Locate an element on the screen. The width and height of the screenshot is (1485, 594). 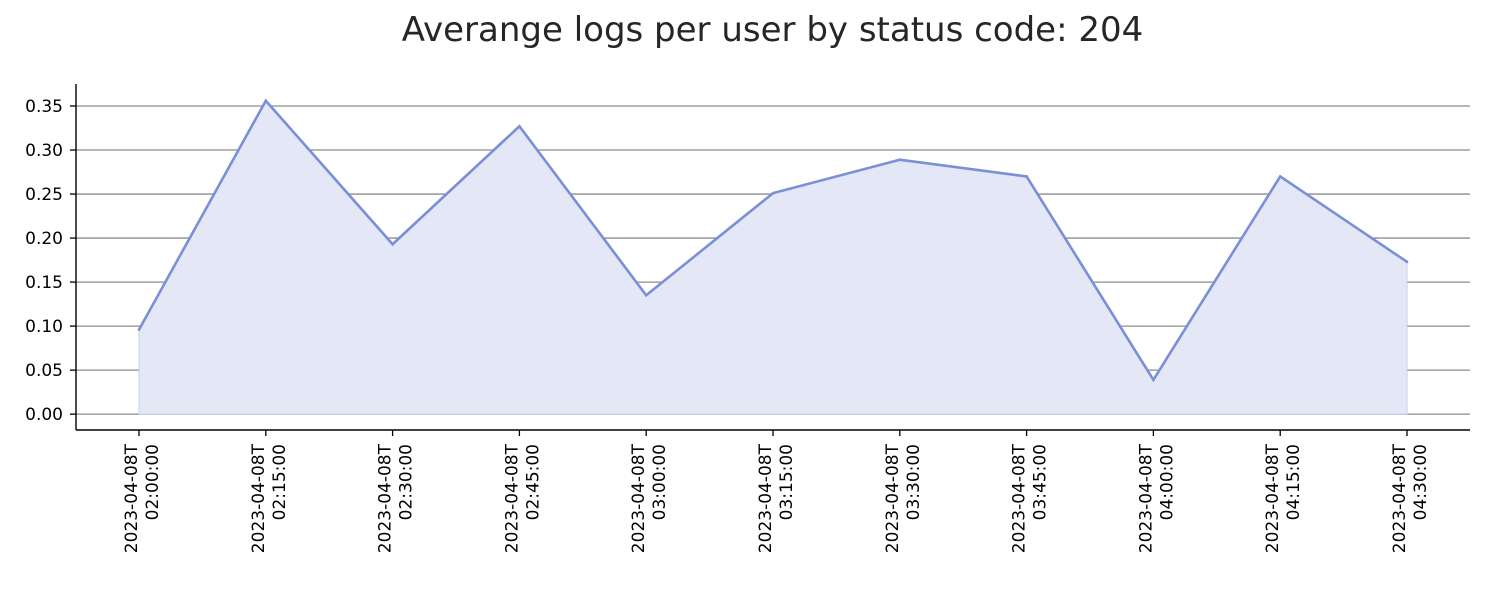
x-tick-text-4: 2023-04-08T03:00:00 is located at coordinates (649, 498).